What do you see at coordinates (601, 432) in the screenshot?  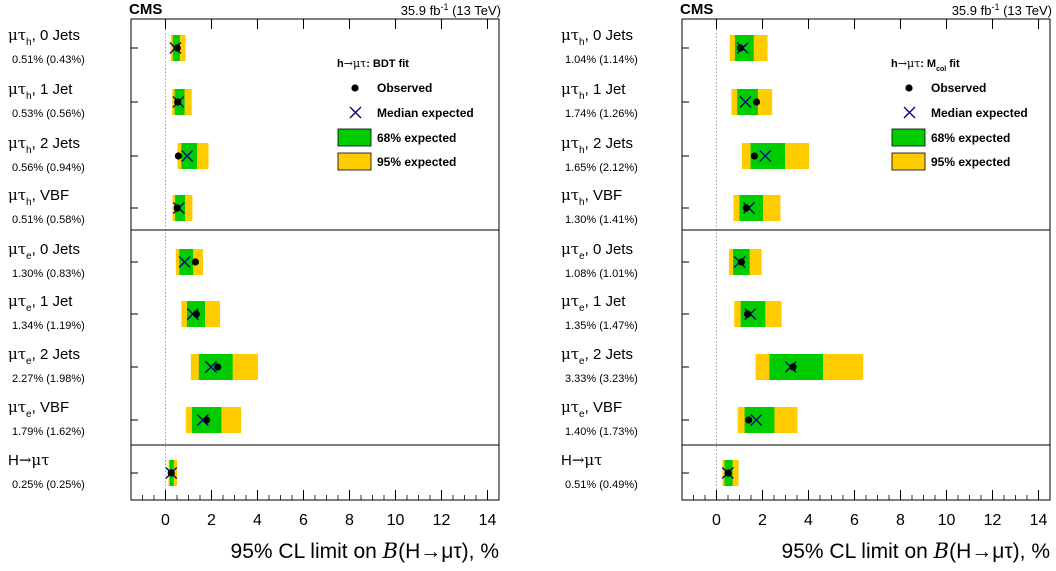 I see `category-limit-summary: 1.40% (1.73%)` at bounding box center [601, 432].